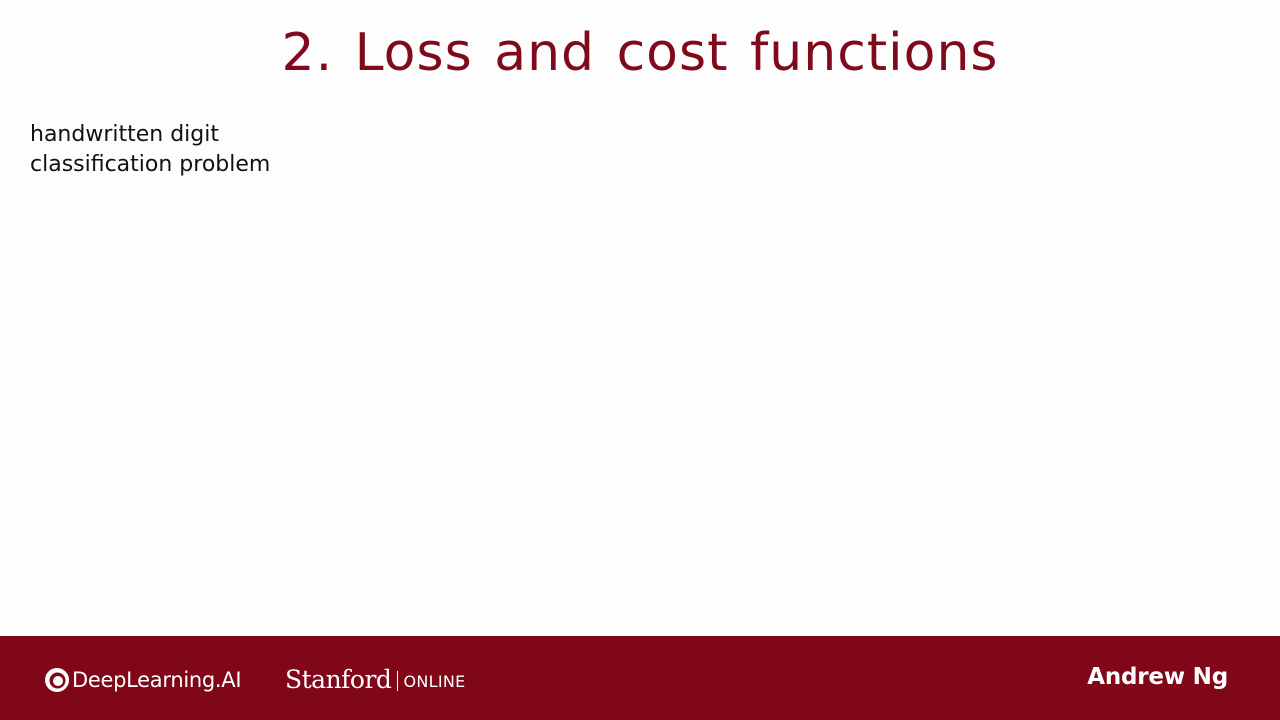 The height and width of the screenshot is (720, 1280). I want to click on online-logo-text: ONLINE, so click(434, 681).